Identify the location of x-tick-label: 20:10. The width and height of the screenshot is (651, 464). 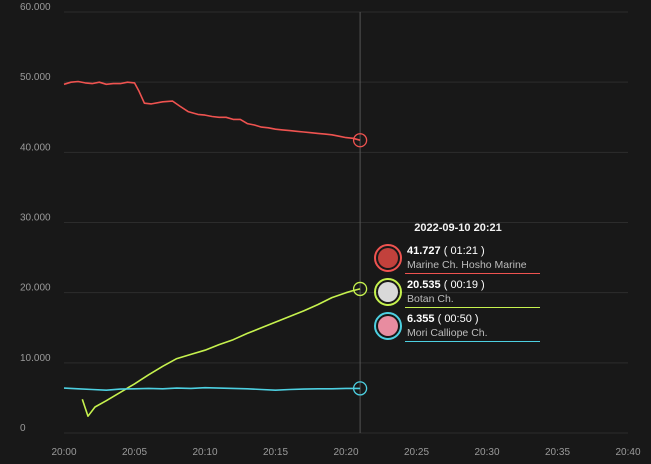
(204, 452).